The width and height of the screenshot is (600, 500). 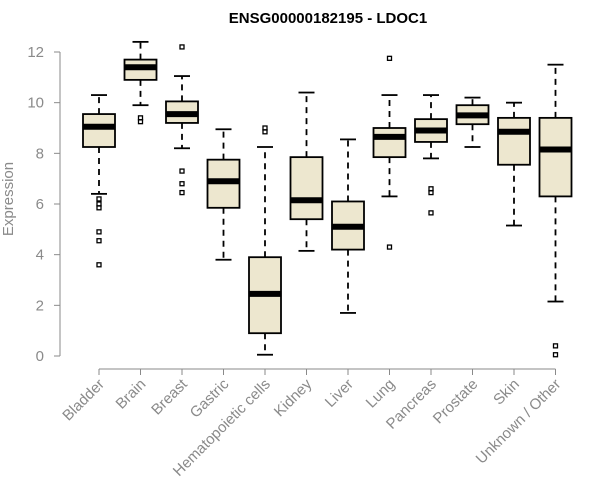 What do you see at coordinates (328, 18) in the screenshot?
I see `chart-title: ENSG00000182195 - LDOC1` at bounding box center [328, 18].